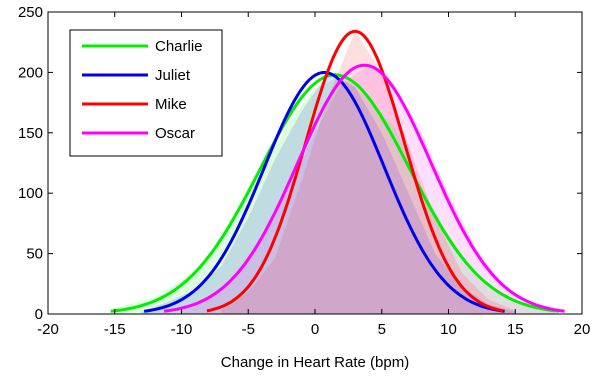 The width and height of the screenshot is (596, 379). Describe the element at coordinates (315, 329) in the screenshot. I see `x-tick-label: 0` at that location.